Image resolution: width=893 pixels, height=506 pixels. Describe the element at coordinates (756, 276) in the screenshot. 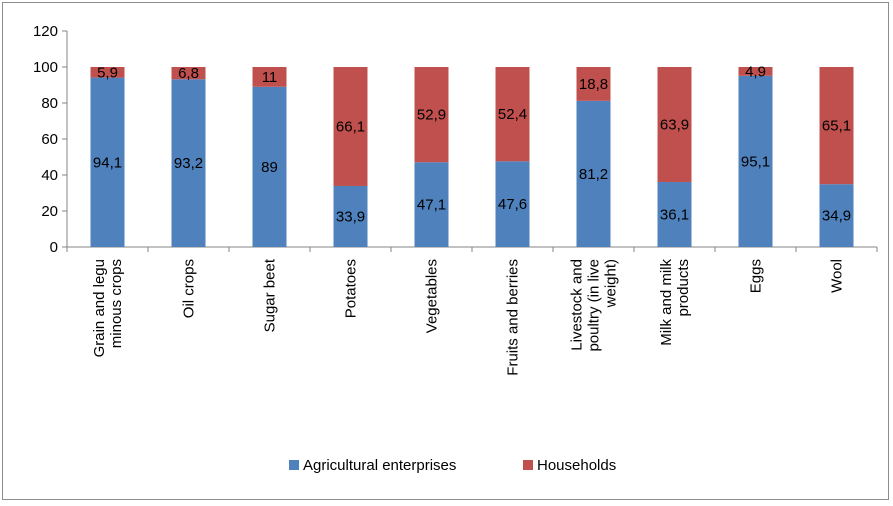

I see `x-category-label: Eggs` at that location.